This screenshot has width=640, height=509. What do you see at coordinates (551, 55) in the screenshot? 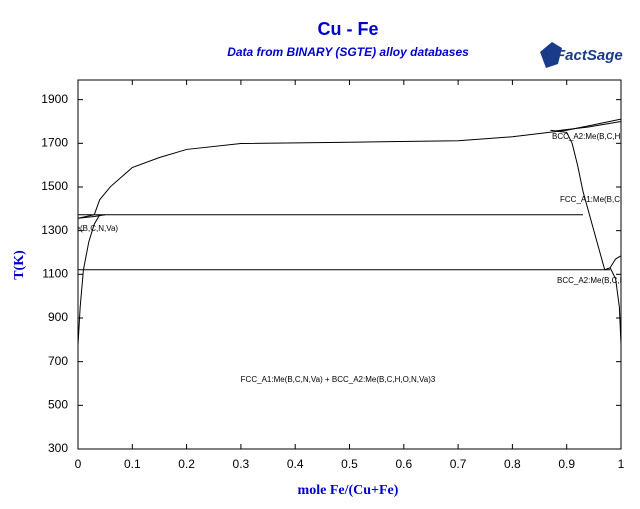
I see `logo-icon` at bounding box center [551, 55].